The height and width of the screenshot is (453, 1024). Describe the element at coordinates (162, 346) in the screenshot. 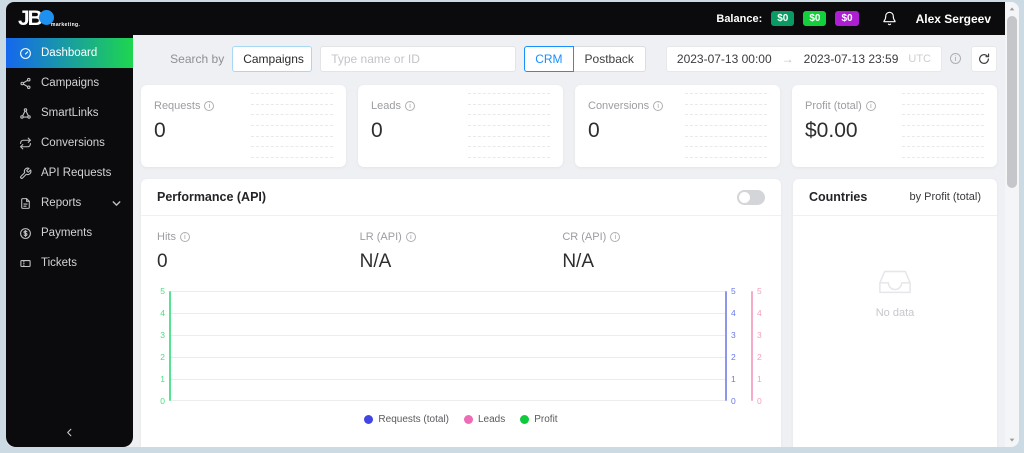

I see `y-axis-labels-green: 5 4 3 2 1 0` at that location.